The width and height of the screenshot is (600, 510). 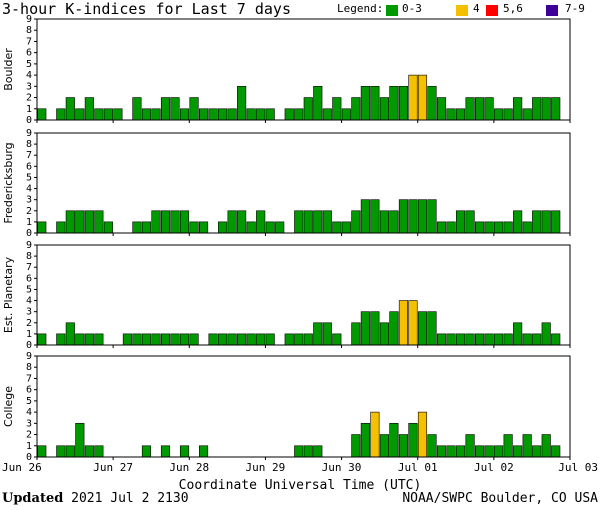 What do you see at coordinates (95, 498) in the screenshot?
I see `updated-timestamp: Updated 2021 Jul 2 2130` at bounding box center [95, 498].